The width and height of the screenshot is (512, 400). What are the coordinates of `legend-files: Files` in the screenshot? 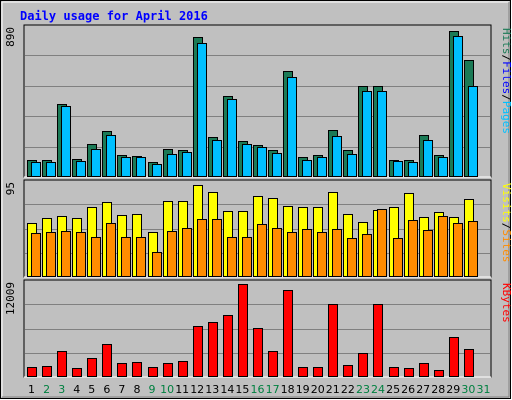 It's located at (506, 77).